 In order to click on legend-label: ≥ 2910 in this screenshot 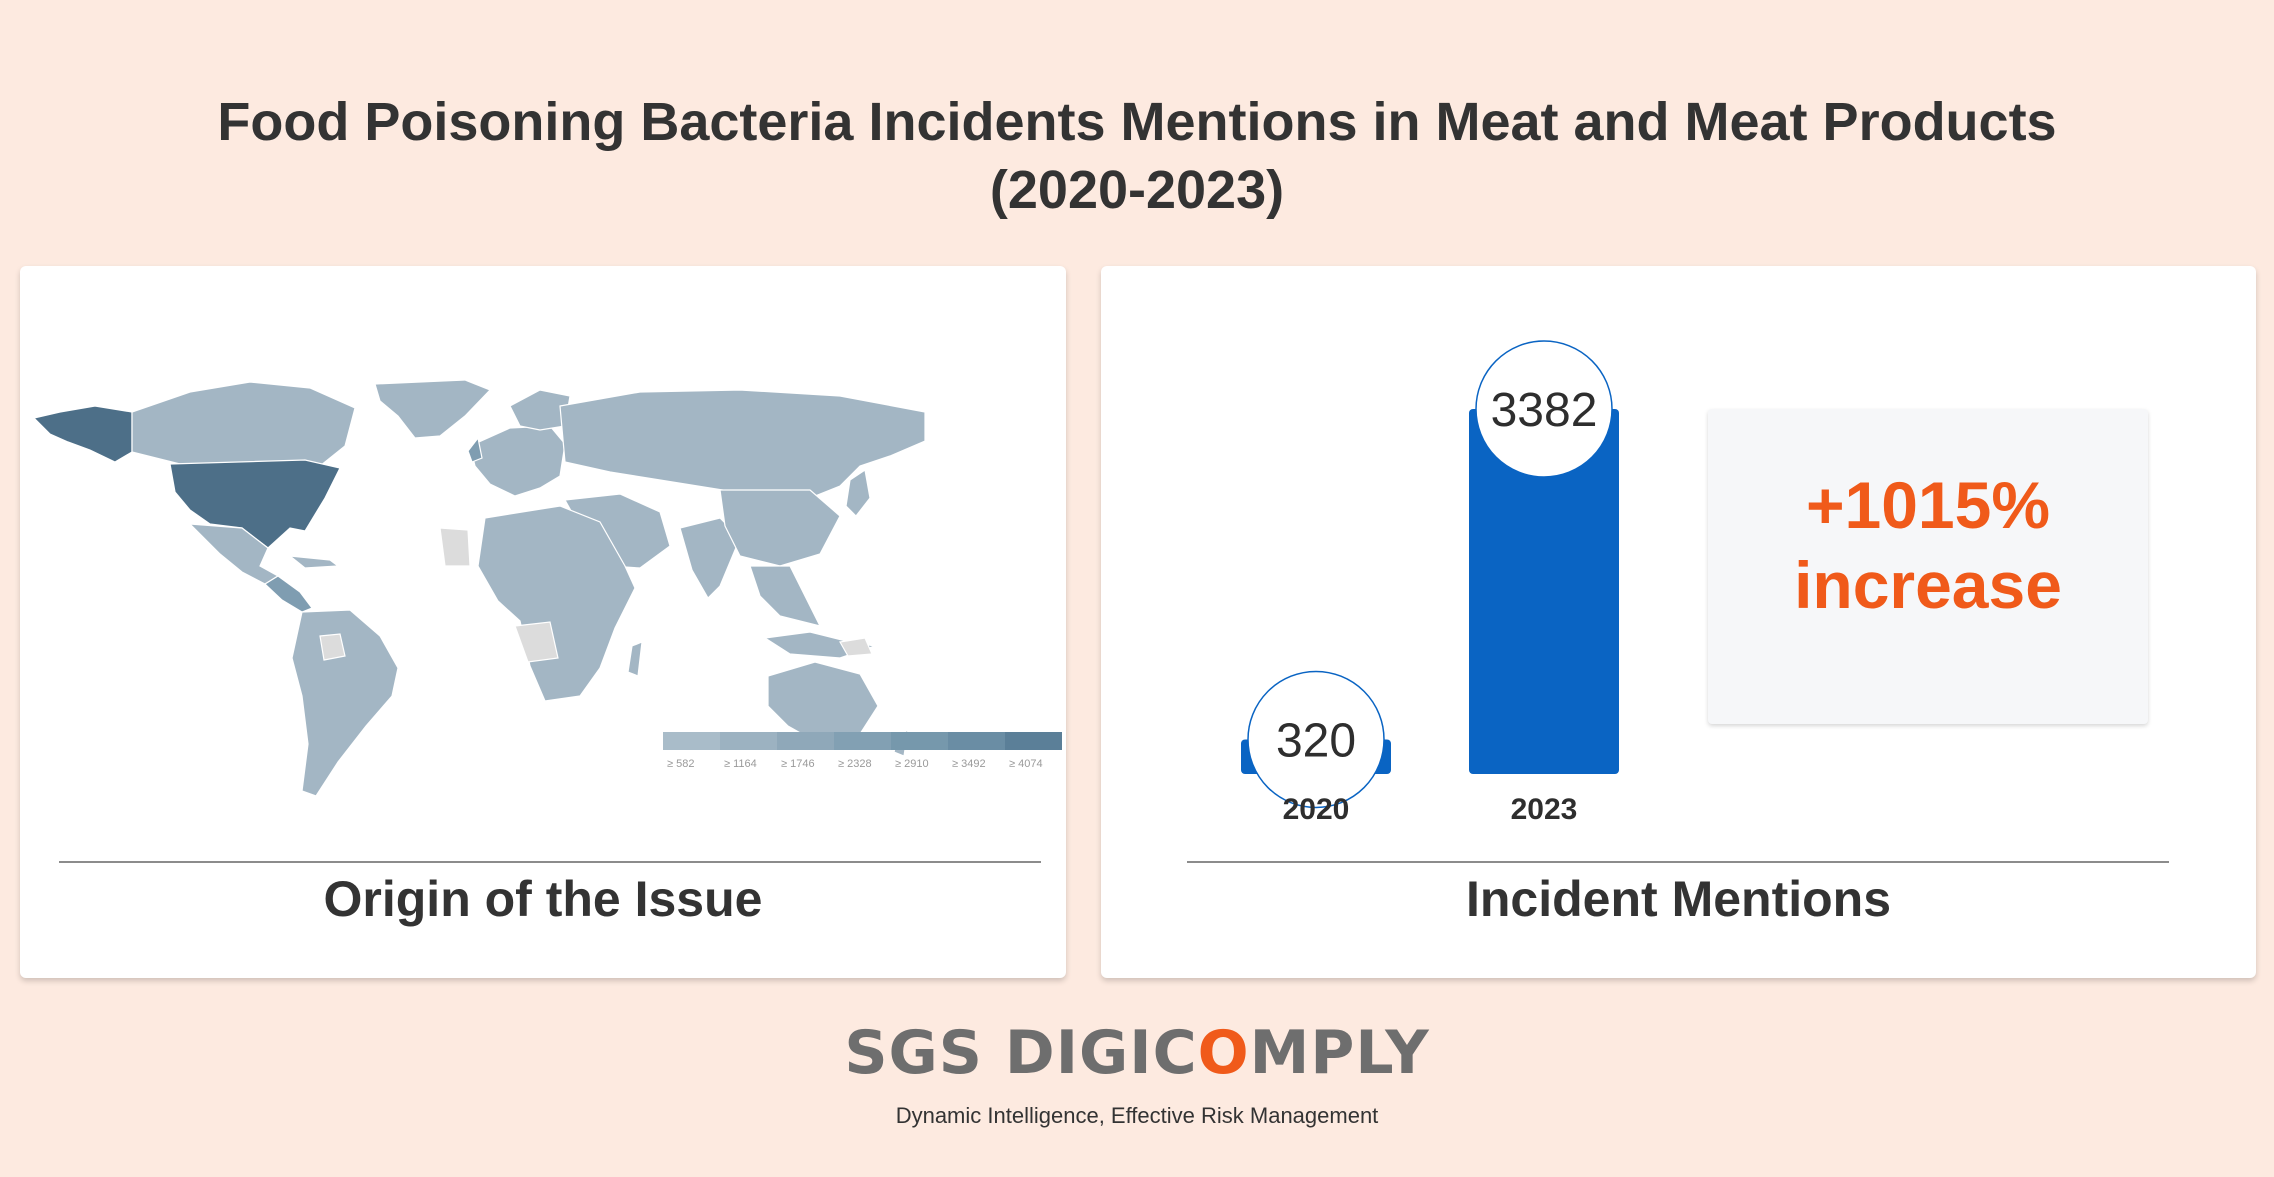, I will do `click(912, 764)`.